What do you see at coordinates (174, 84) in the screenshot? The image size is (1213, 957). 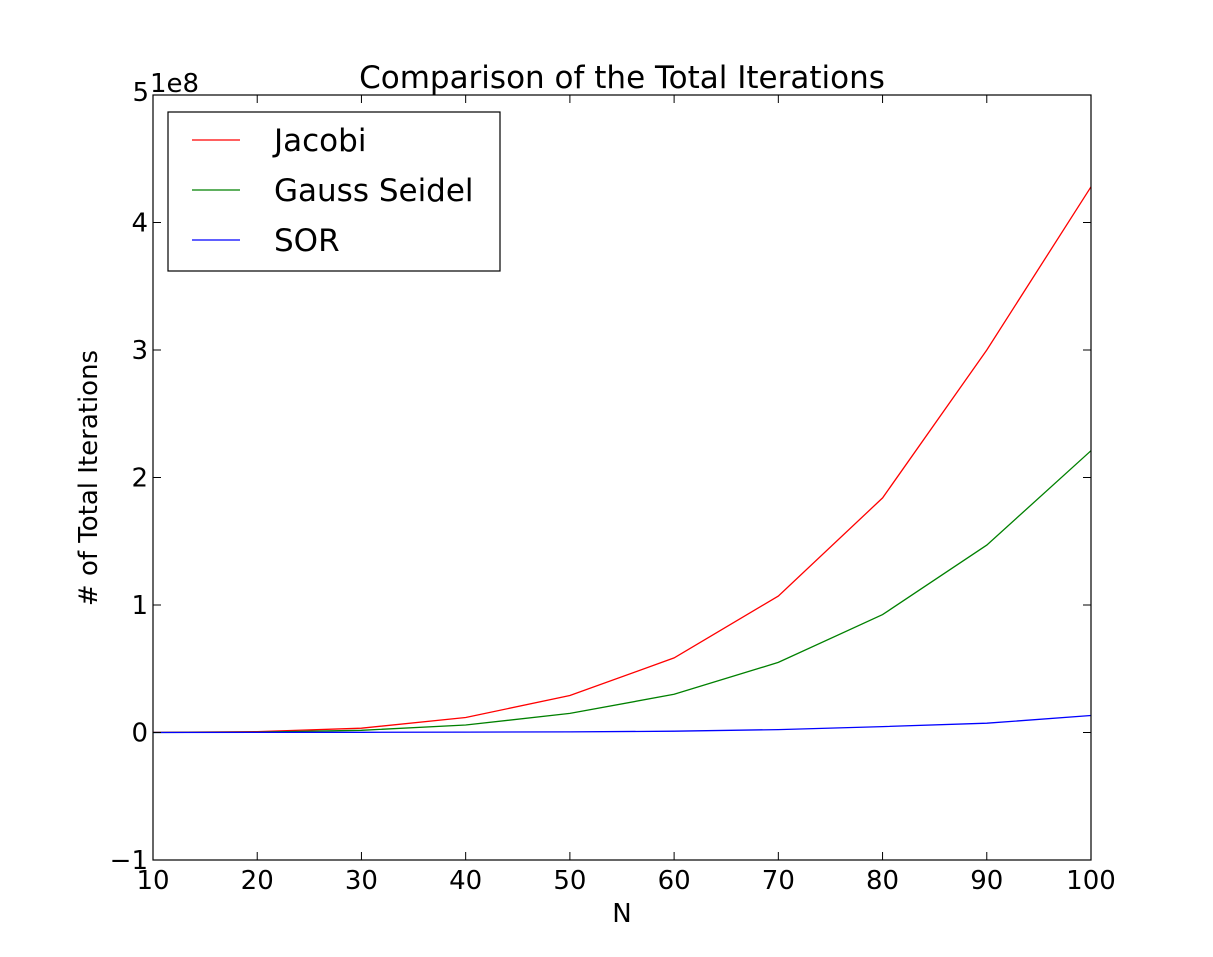 I see `y-scale-label: 1e8` at bounding box center [174, 84].